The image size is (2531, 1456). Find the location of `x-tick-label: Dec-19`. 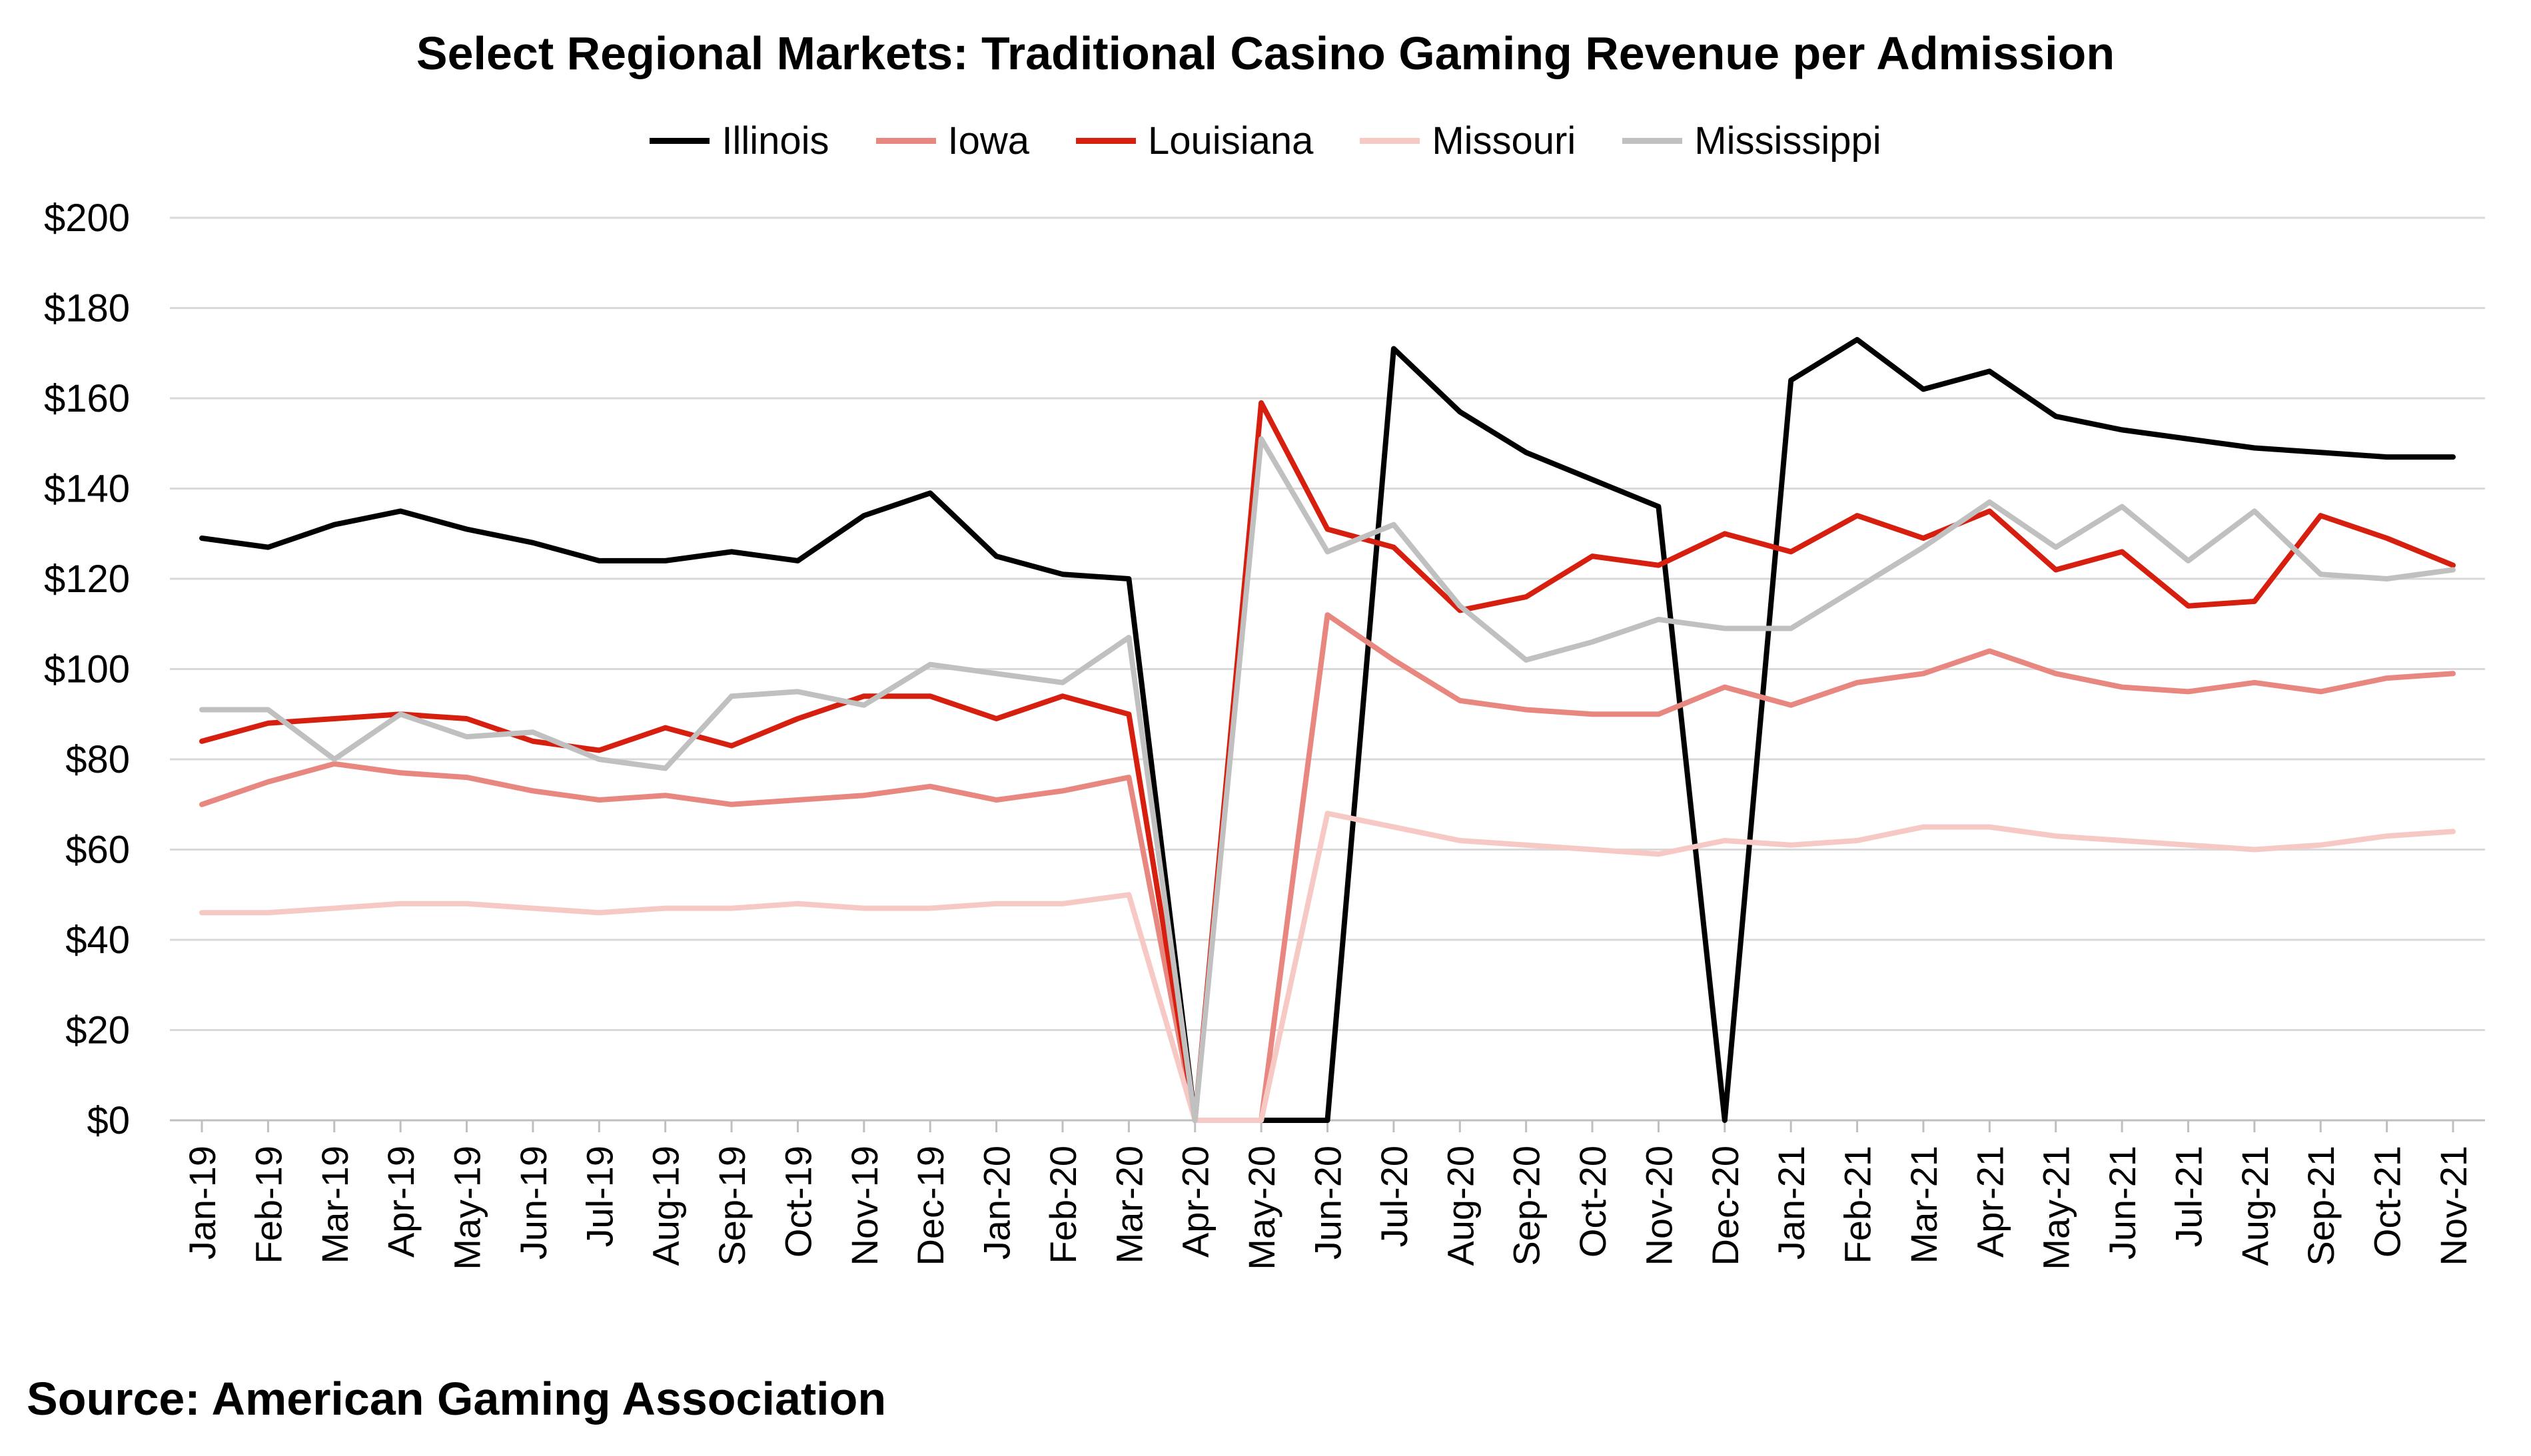

x-tick-label: Dec-19 is located at coordinates (930, 1206).